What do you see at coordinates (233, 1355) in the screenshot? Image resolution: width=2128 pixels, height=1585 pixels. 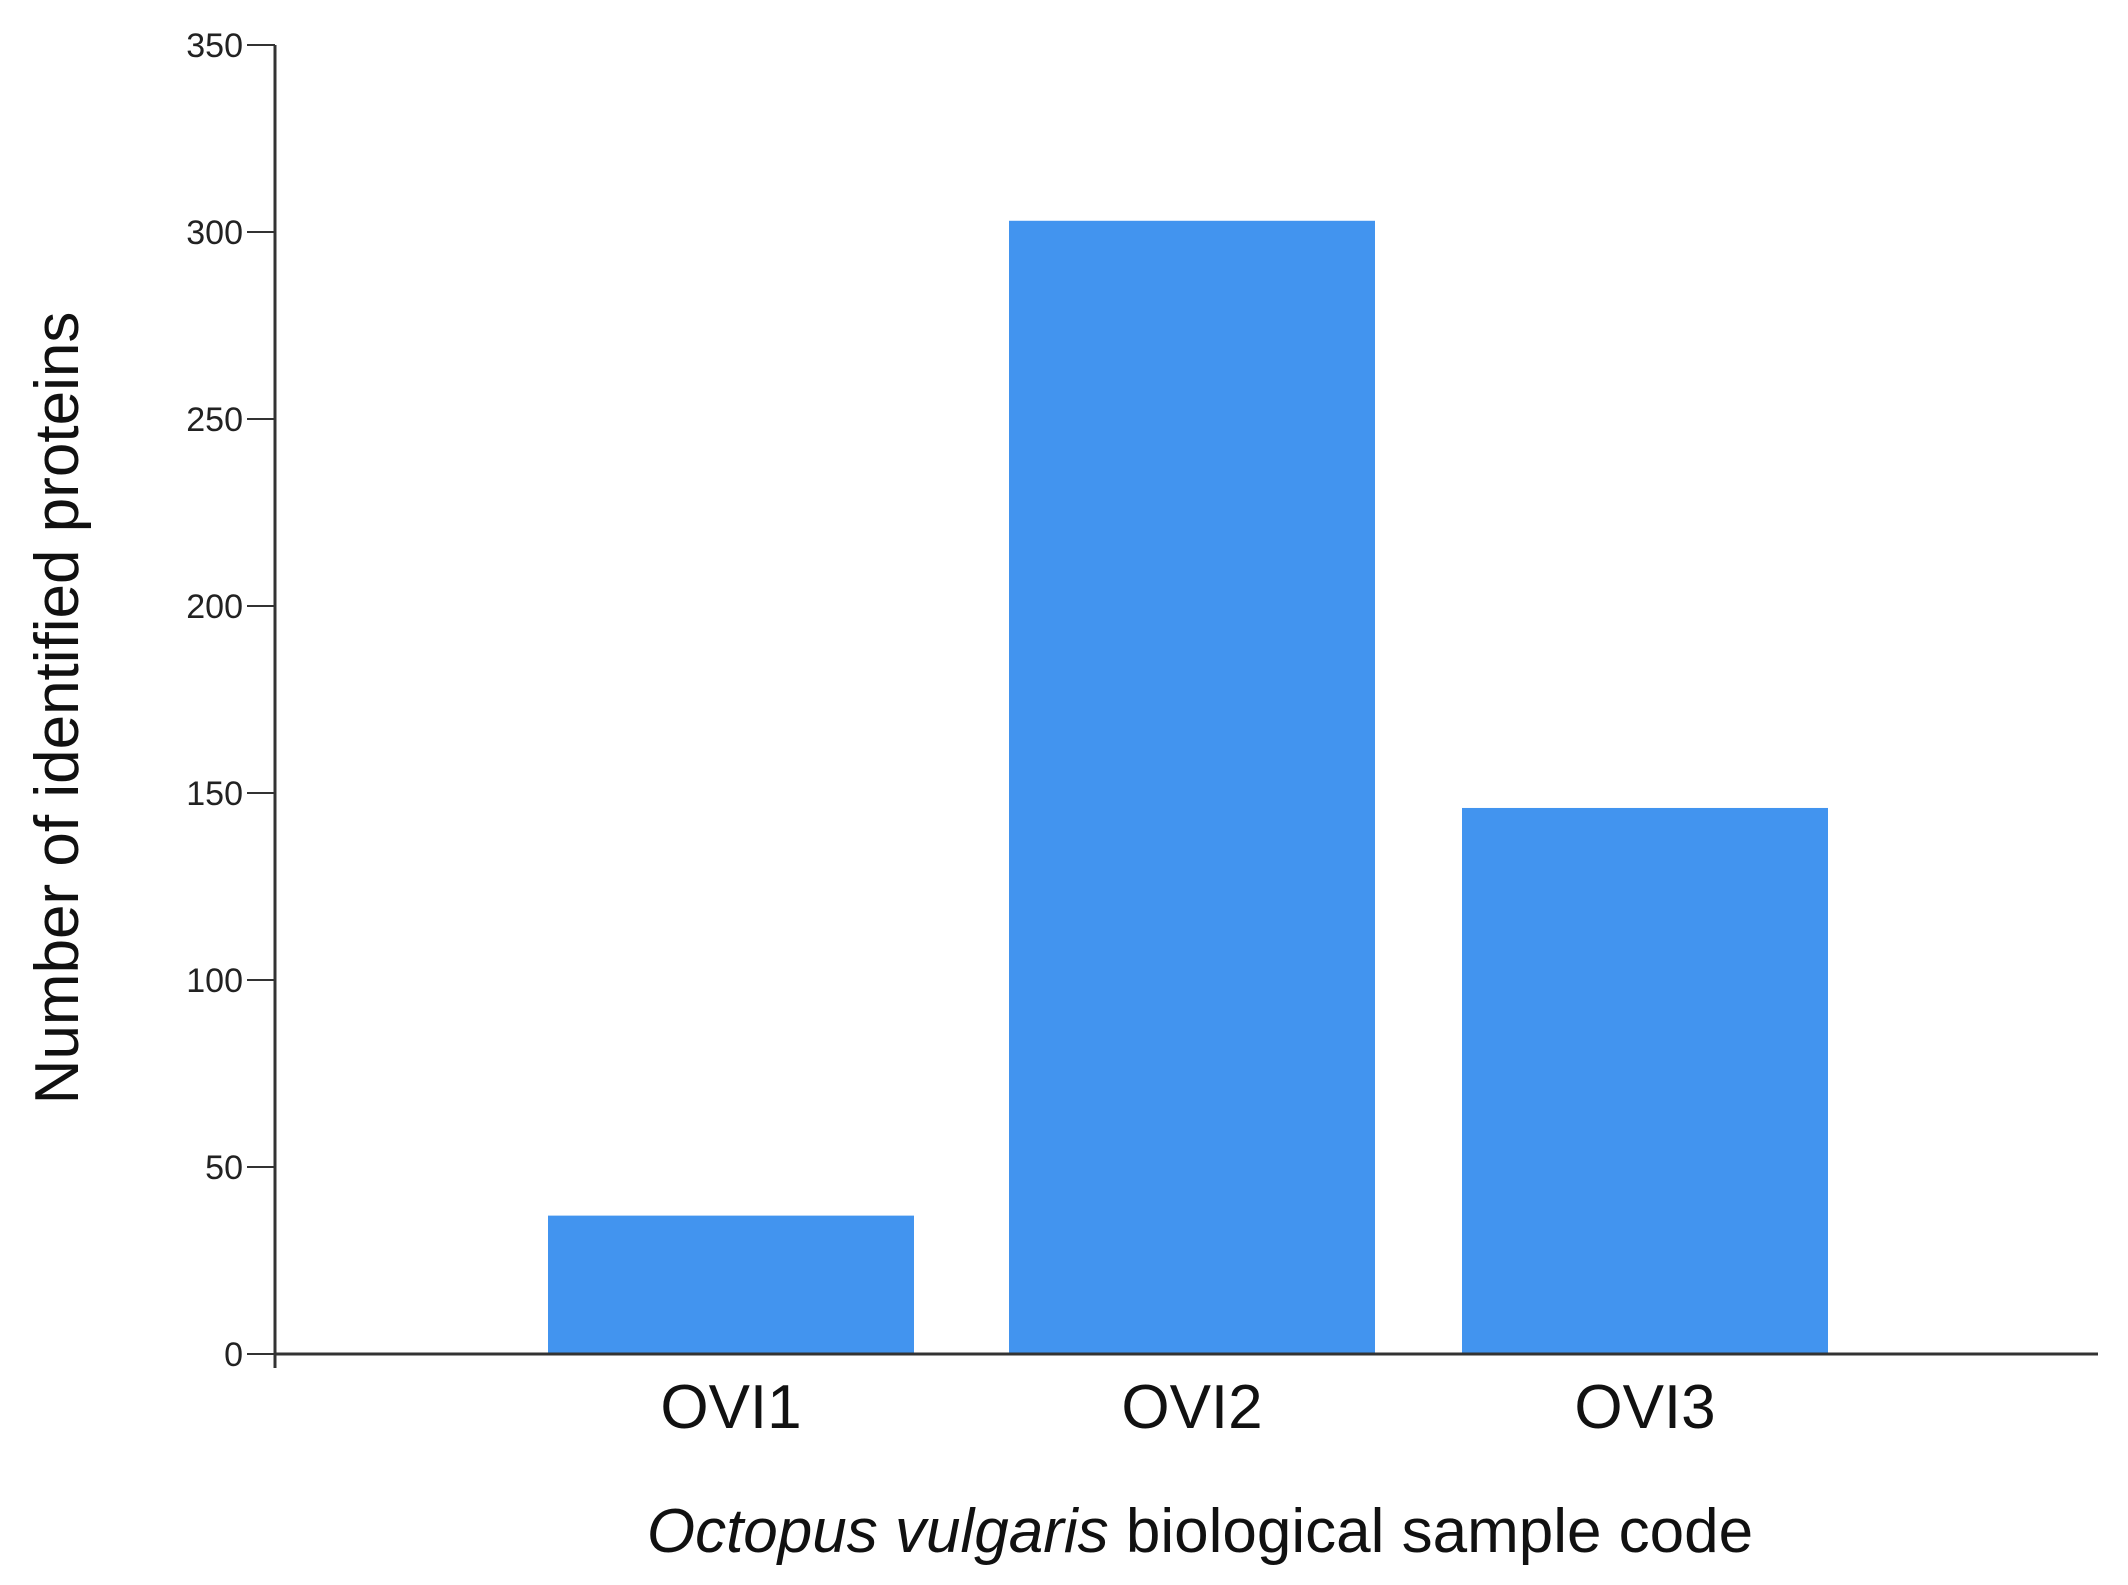 I see `y-tick-label: 0` at bounding box center [233, 1355].